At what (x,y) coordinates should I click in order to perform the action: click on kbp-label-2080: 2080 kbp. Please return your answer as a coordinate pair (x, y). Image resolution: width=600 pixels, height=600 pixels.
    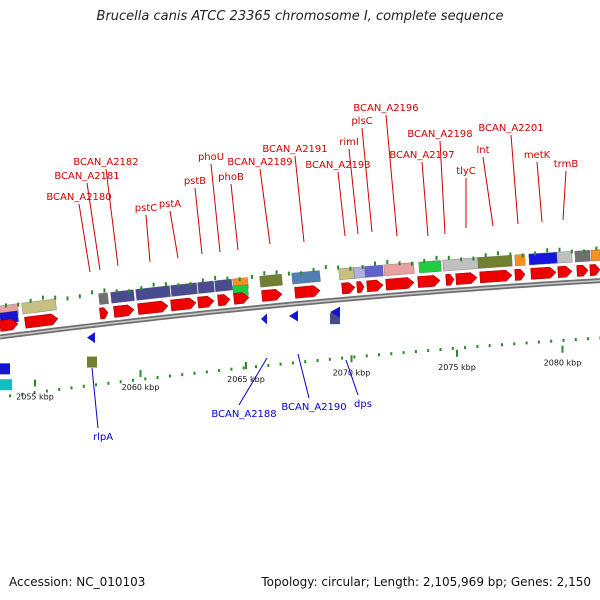
    Looking at the image, I should click on (563, 363).